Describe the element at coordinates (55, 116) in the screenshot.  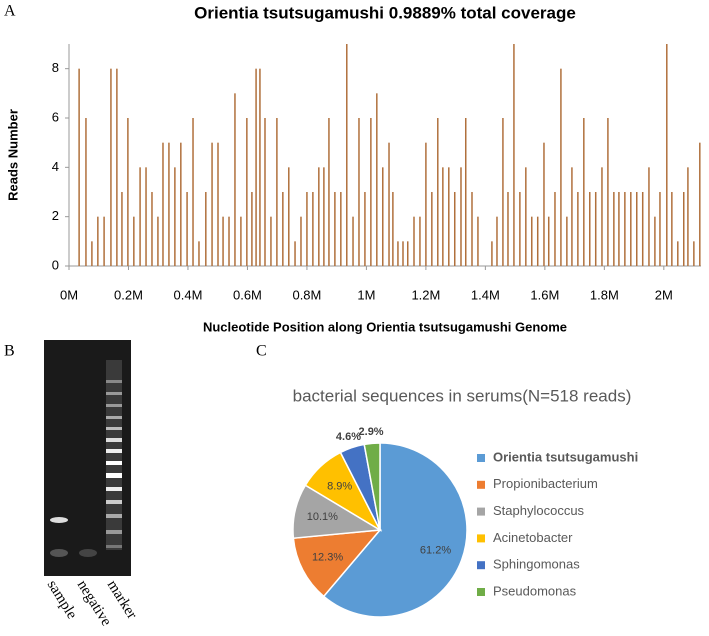
I see `y-tick-label: 6` at that location.